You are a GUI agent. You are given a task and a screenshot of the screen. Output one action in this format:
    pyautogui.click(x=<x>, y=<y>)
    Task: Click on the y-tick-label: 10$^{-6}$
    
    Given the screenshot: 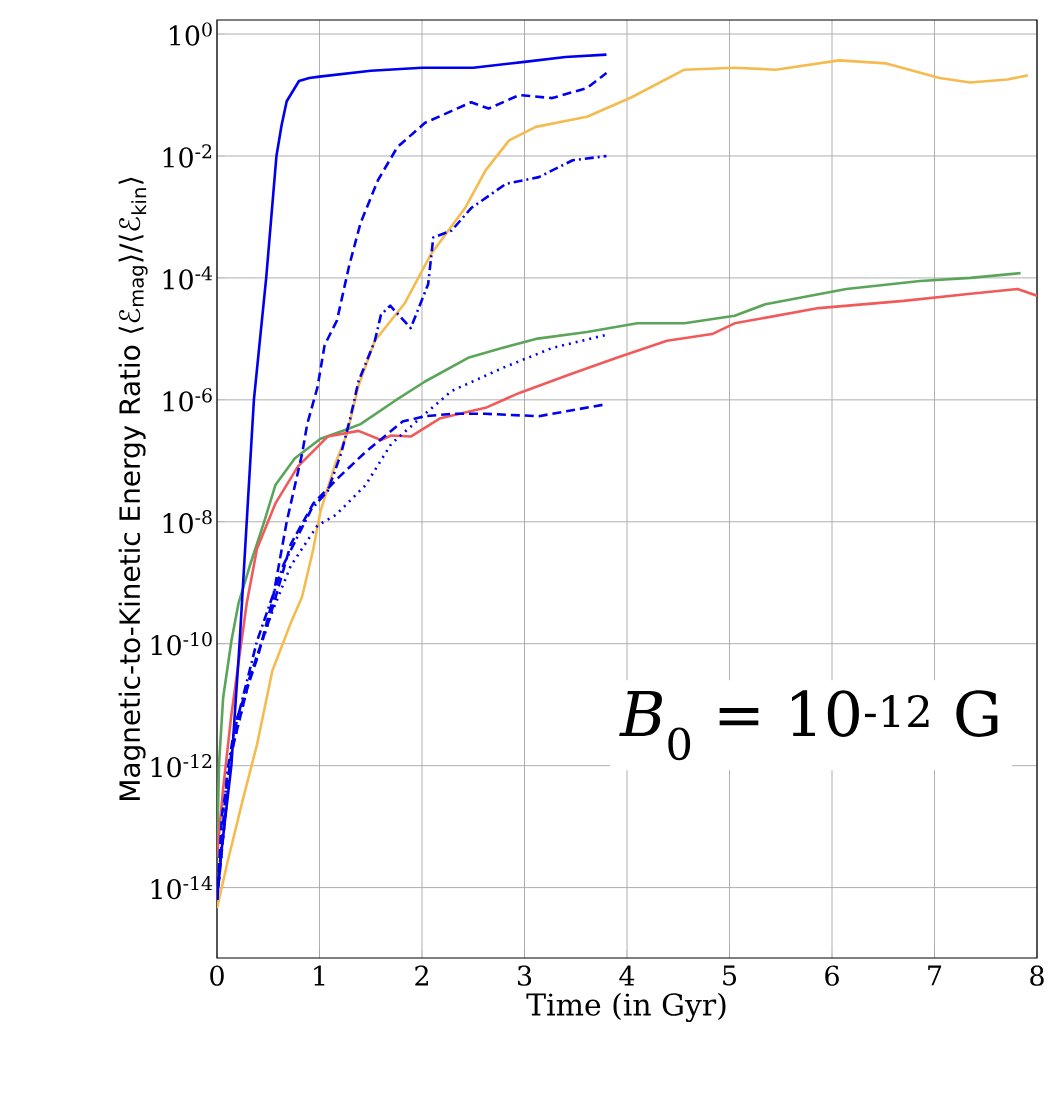 What is the action you would take?
    pyautogui.click(x=187, y=400)
    